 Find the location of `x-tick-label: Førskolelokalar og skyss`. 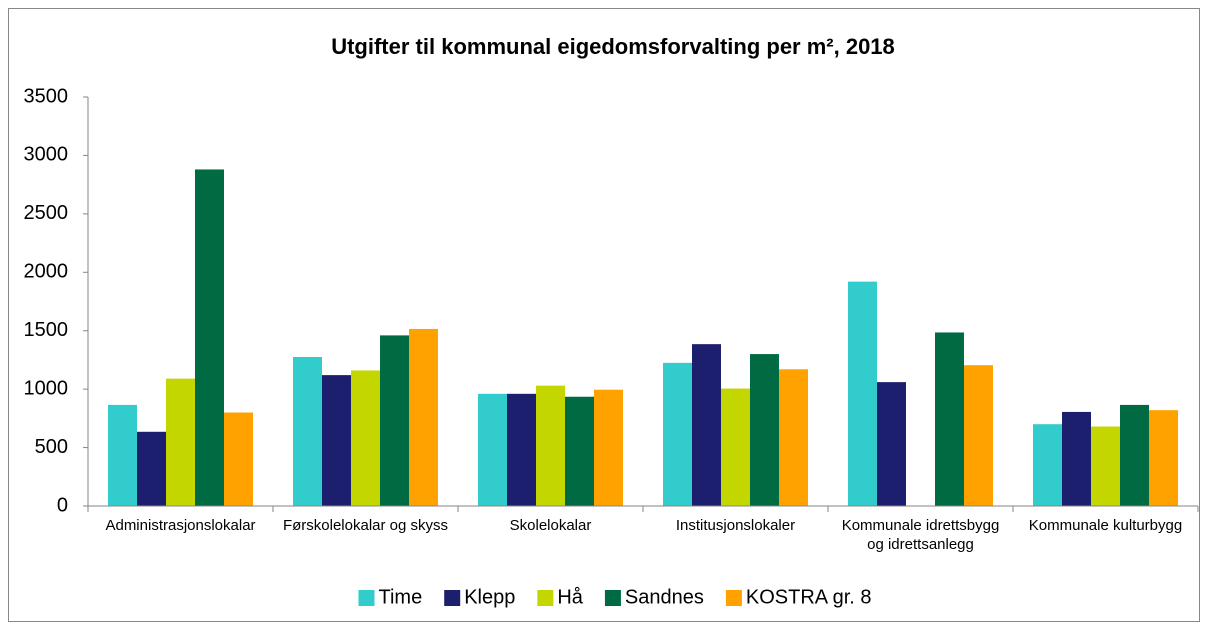

x-tick-label: Førskolelokalar og skyss is located at coordinates (365, 525).